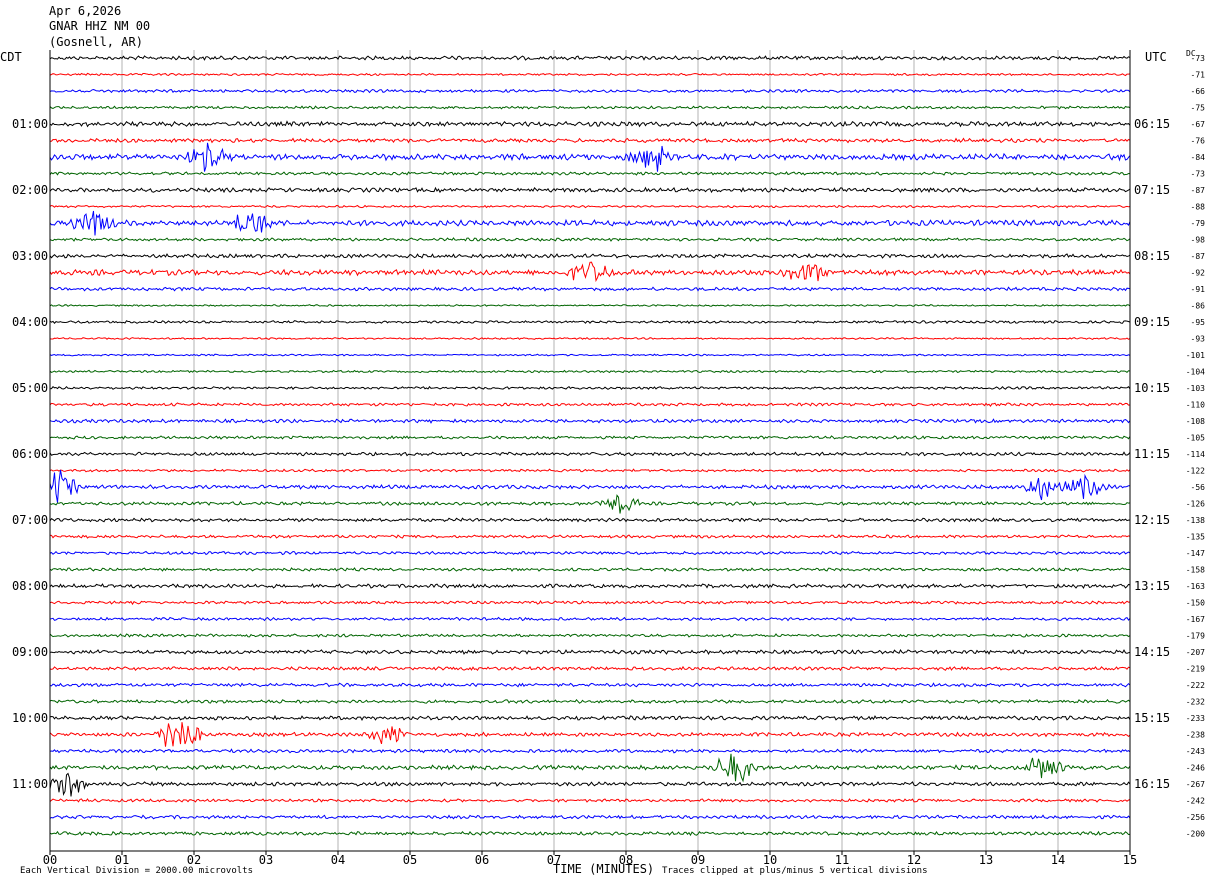 The image size is (1210, 886). Describe the element at coordinates (1198, 322) in the screenshot. I see `dc-offset-label: -95` at that location.